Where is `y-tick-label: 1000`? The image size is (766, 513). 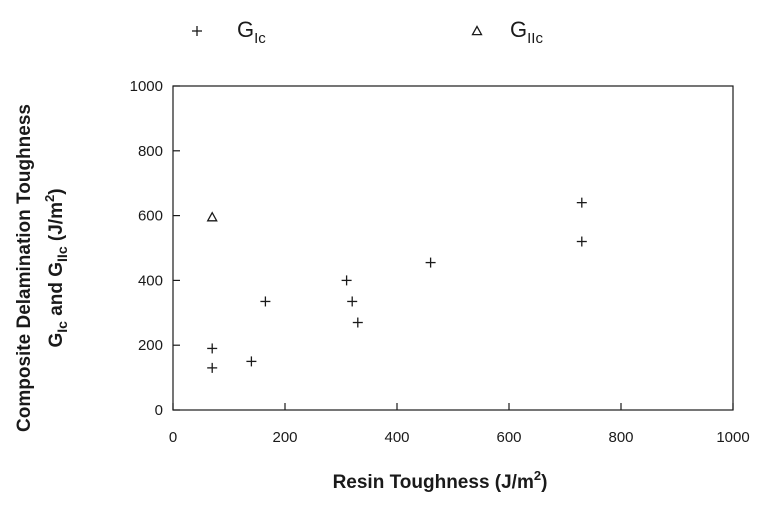
y-tick-label: 1000 is located at coordinates (146, 86).